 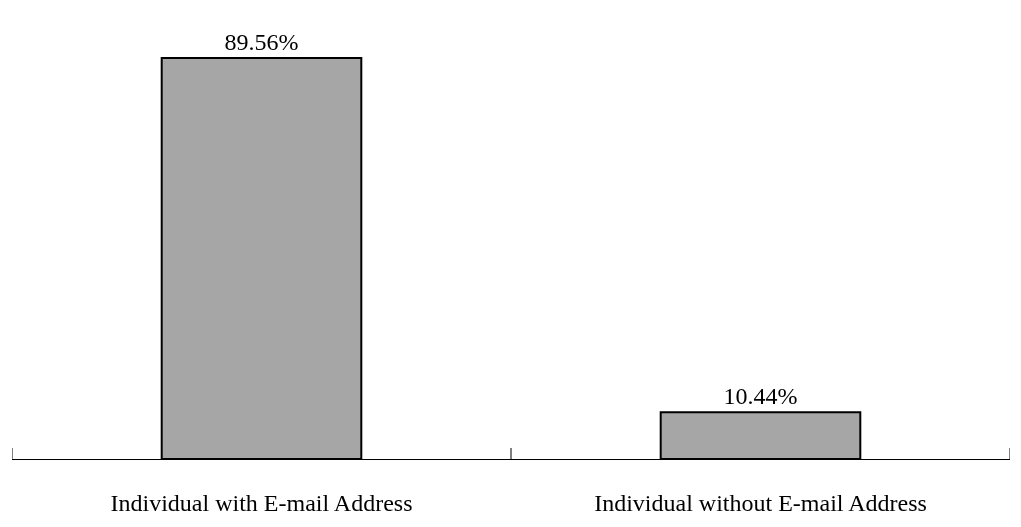 What do you see at coordinates (760, 502) in the screenshot?
I see `x-tick-label: Individual without E-mail Address` at bounding box center [760, 502].